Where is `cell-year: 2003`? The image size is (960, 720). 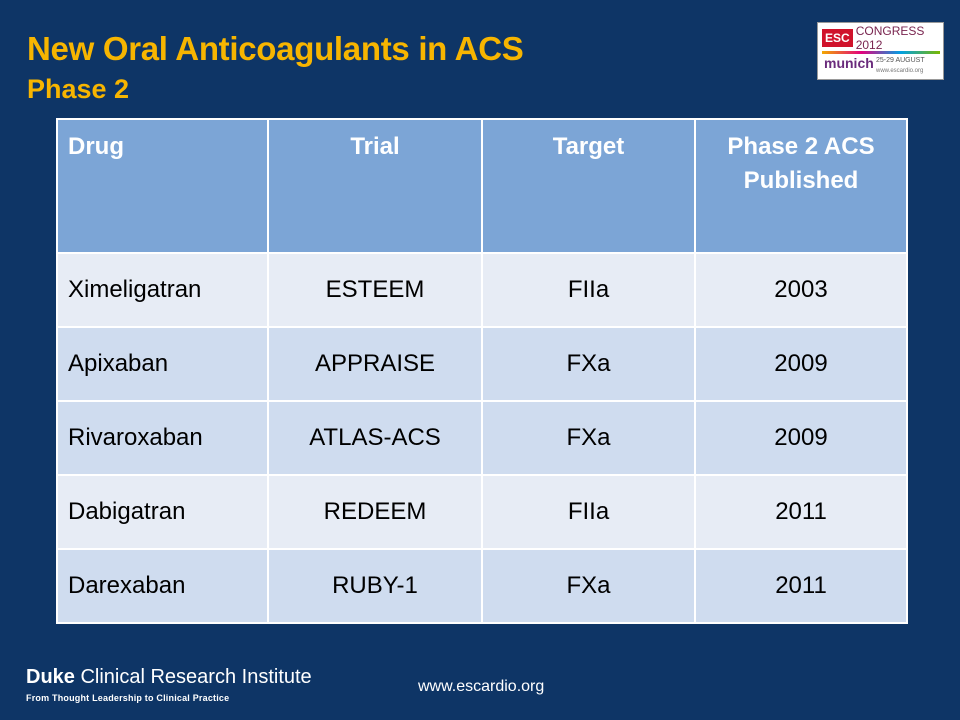
cell-year: 2003 is located at coordinates (801, 290).